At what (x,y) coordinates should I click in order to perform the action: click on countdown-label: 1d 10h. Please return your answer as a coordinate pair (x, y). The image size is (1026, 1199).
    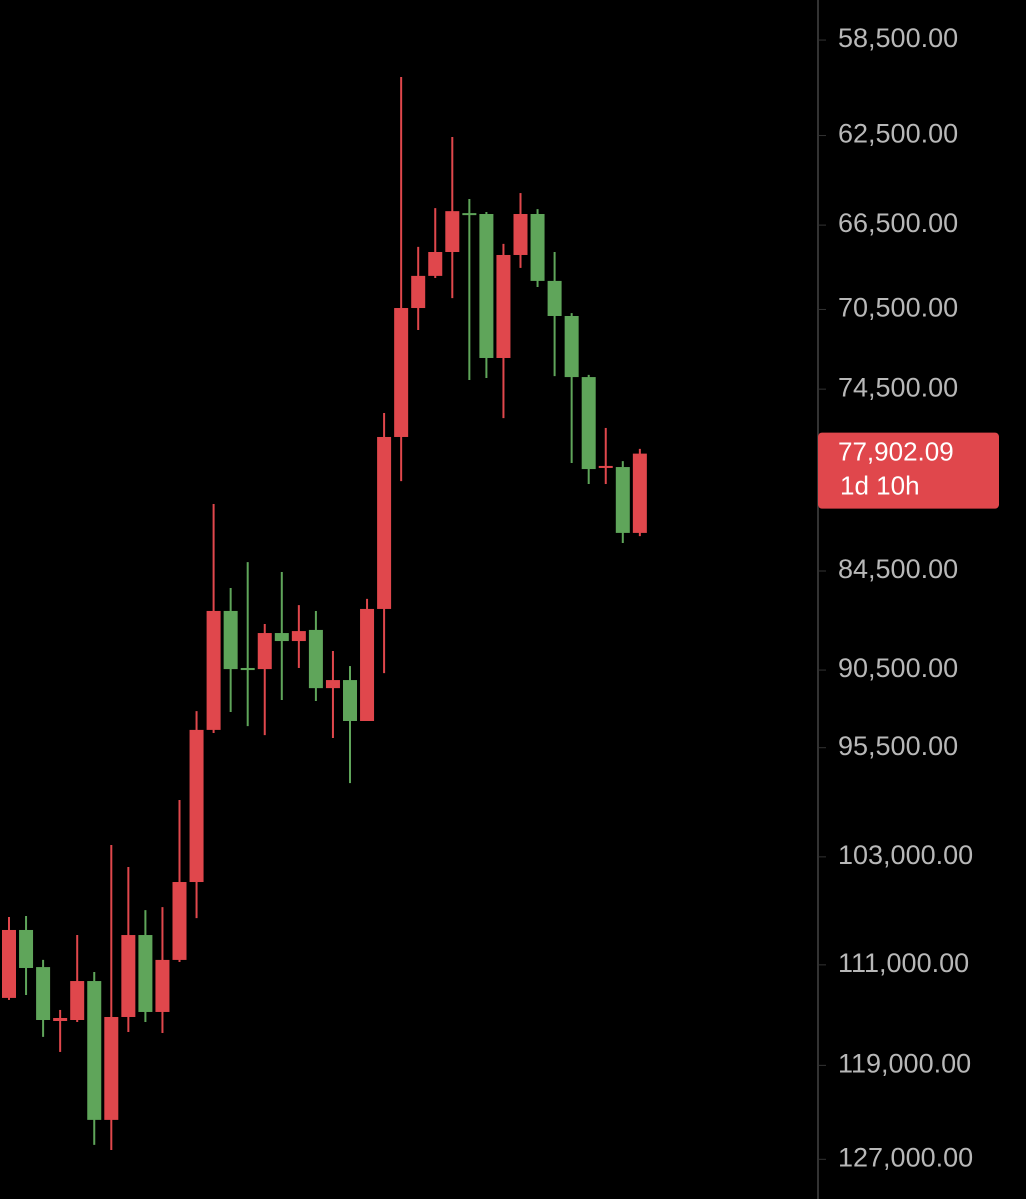
    Looking at the image, I should click on (880, 485).